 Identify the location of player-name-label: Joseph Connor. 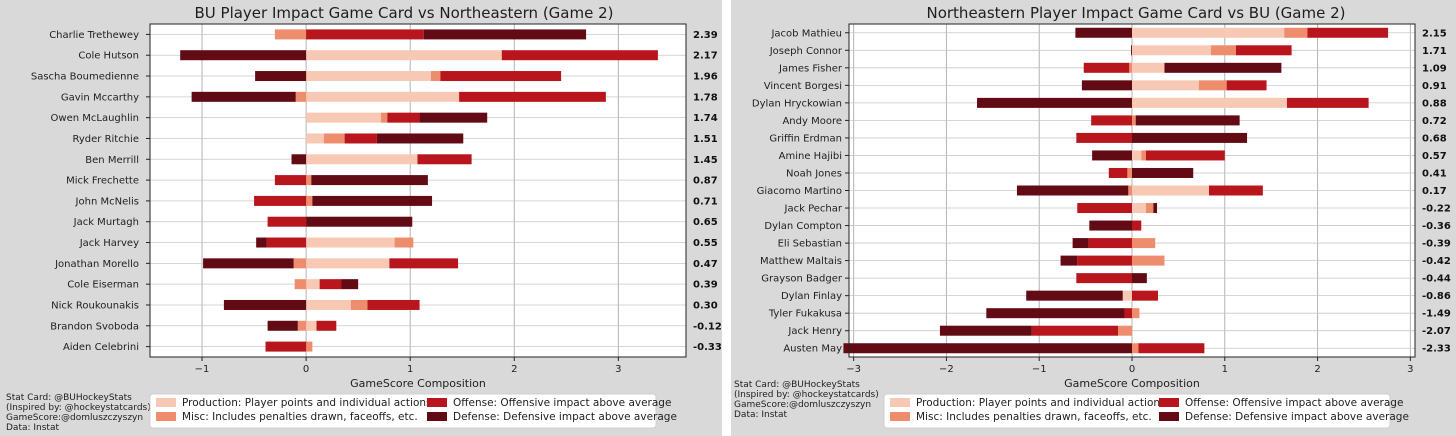
(806, 51).